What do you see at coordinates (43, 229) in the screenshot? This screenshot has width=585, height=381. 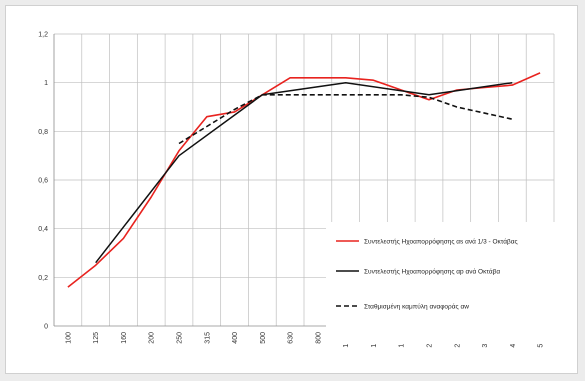 I see `y-tick-label: 0,4` at bounding box center [43, 229].